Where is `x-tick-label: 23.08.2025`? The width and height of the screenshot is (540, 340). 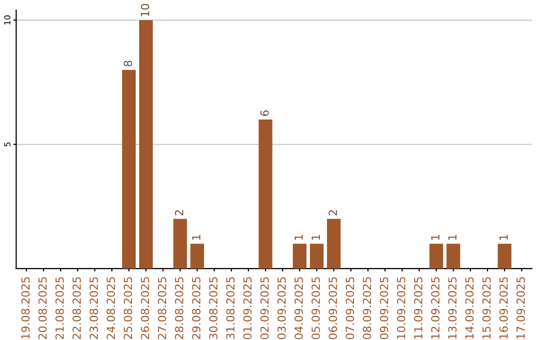 x-tick-label: 23.08.2025 is located at coordinates (94, 308).